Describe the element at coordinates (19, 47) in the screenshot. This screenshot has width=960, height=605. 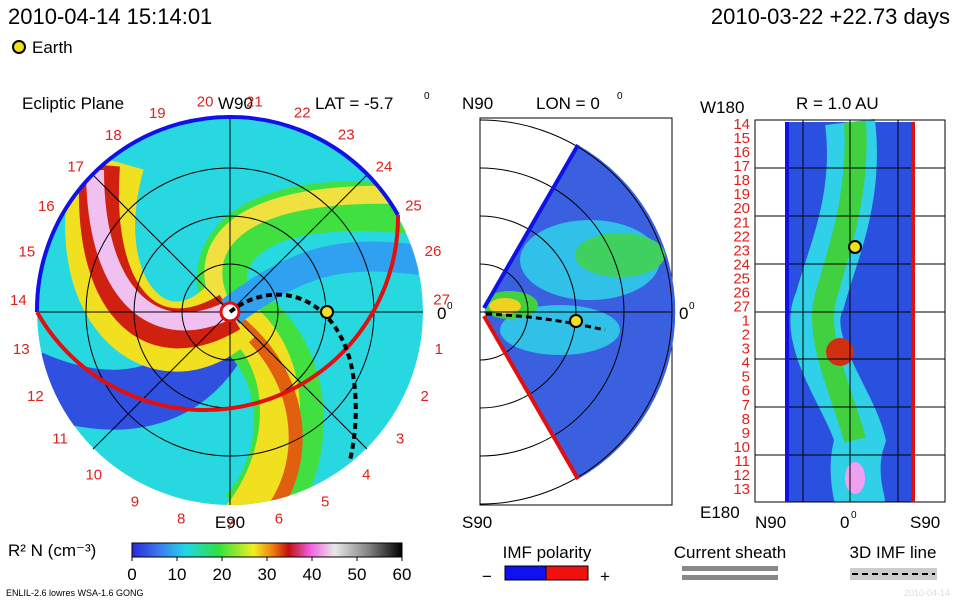
I see `earth-icon` at that location.